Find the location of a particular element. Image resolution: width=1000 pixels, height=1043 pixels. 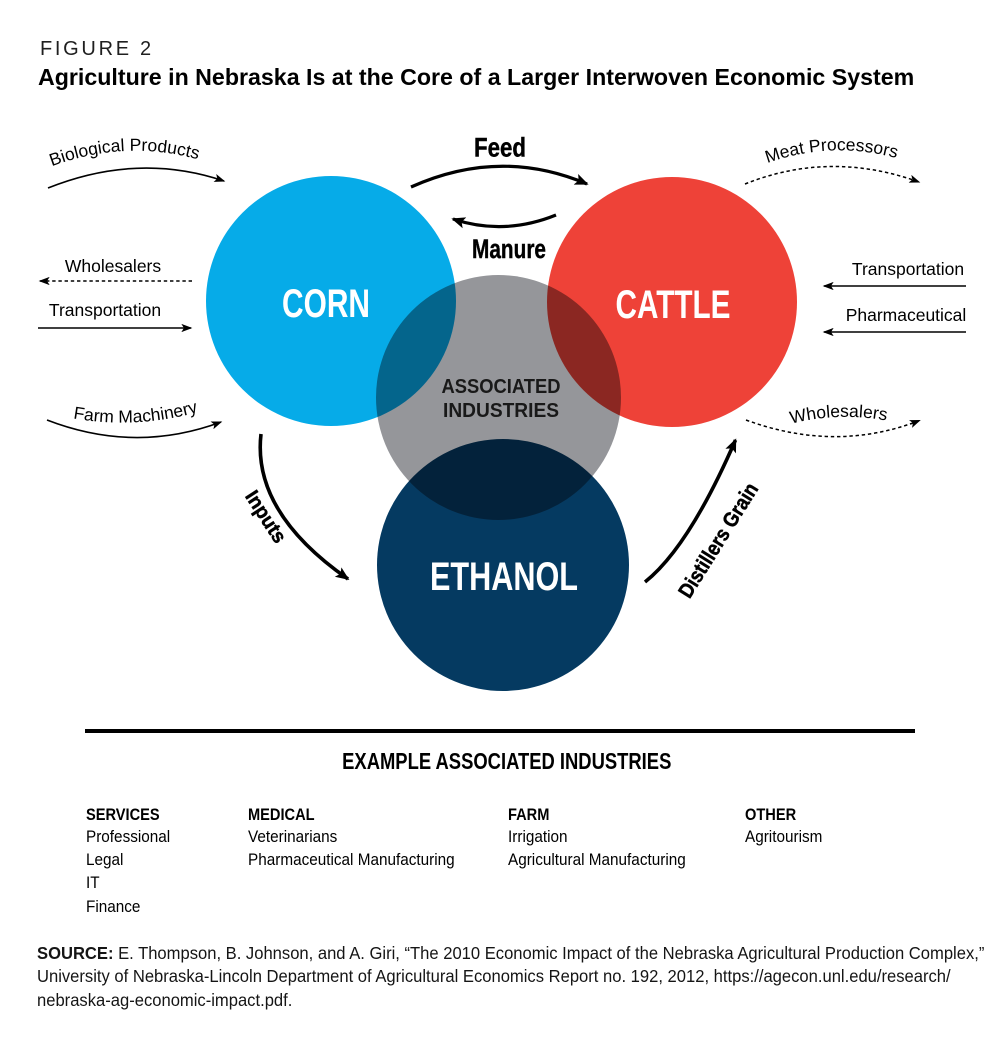

svg-text: Biological Products is located at coordinates (124, 152).